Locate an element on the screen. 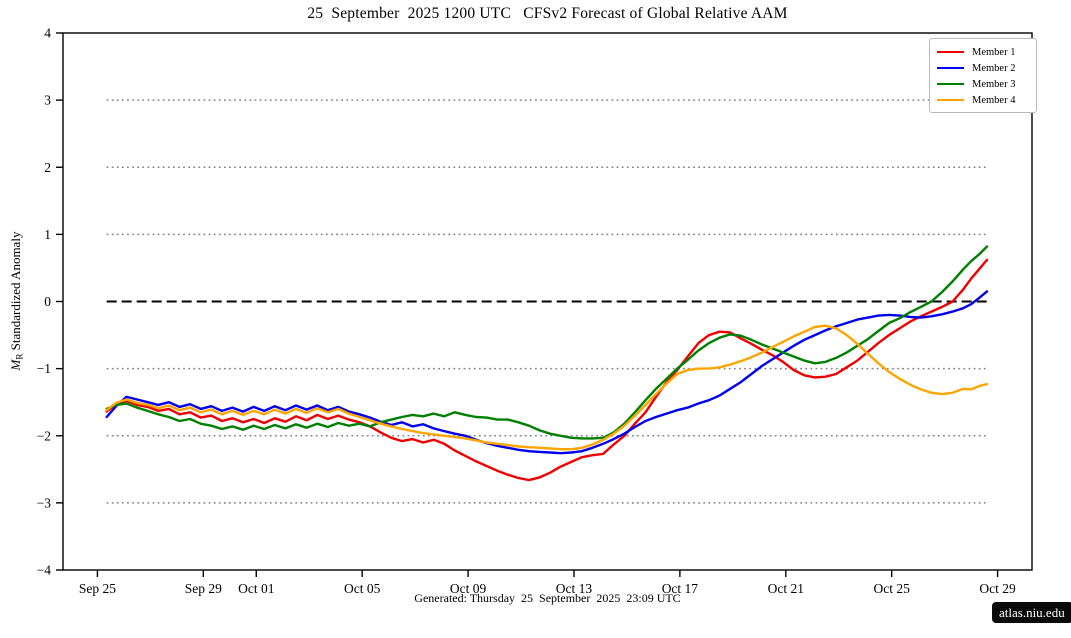  x-tick-label: Oct 21 is located at coordinates (786, 588).